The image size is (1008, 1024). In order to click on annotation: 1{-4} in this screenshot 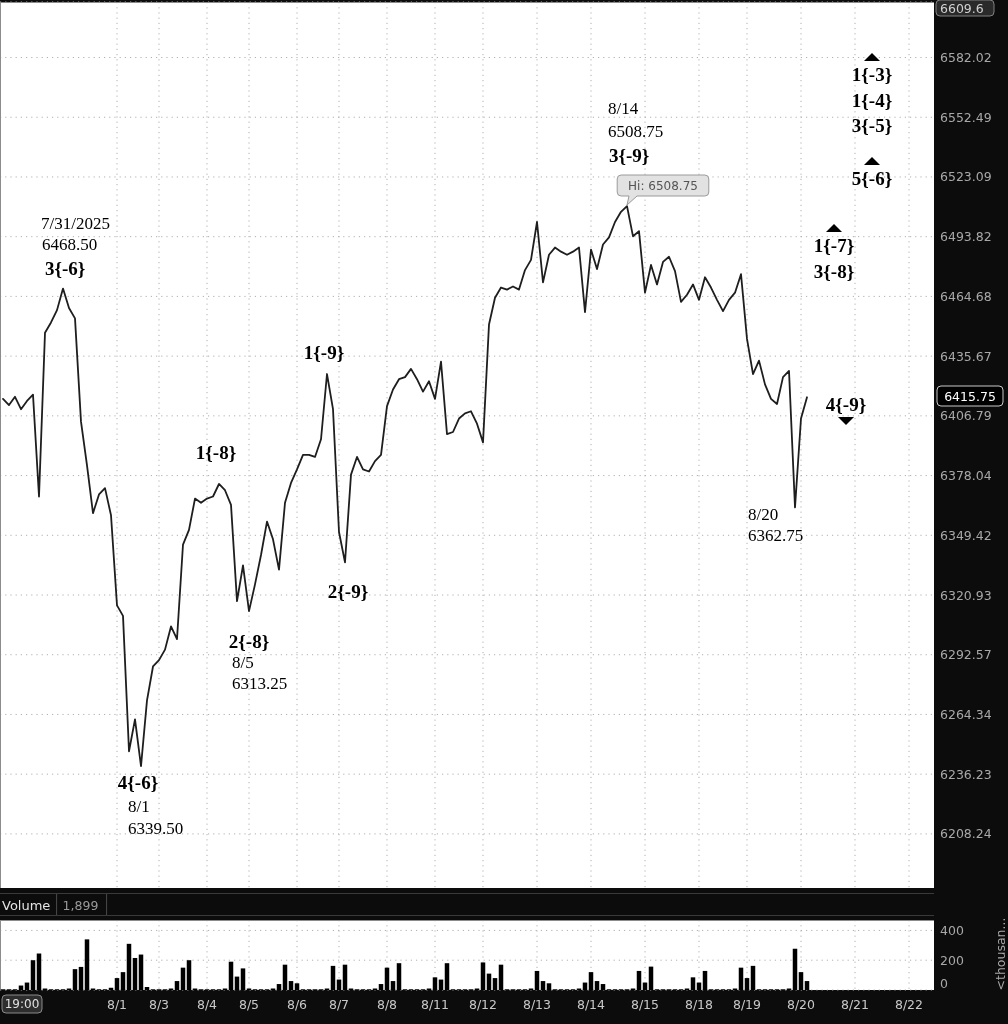, I will do `click(872, 100)`.